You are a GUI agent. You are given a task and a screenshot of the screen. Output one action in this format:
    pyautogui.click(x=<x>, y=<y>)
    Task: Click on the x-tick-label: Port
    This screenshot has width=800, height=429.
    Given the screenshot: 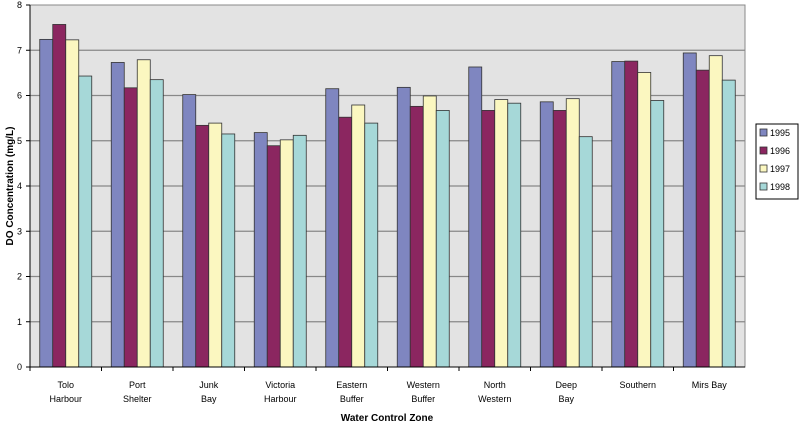 What is the action you would take?
    pyautogui.click(x=137, y=385)
    